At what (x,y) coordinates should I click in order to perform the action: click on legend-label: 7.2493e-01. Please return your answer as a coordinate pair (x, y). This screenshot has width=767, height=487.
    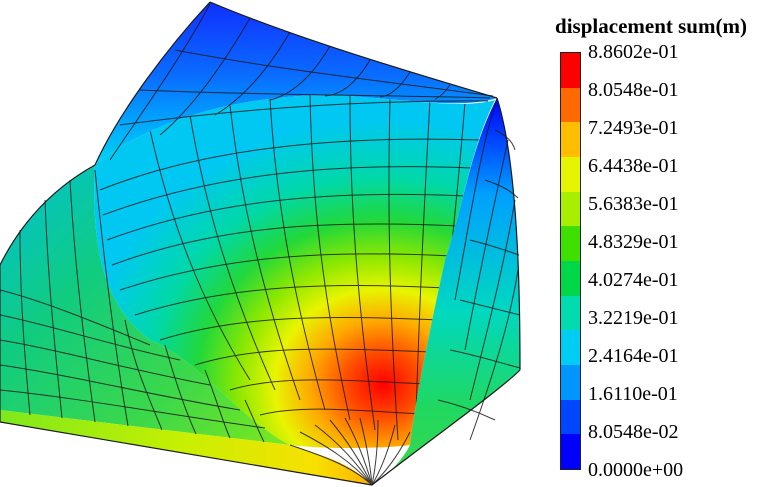
    Looking at the image, I should click on (633, 128).